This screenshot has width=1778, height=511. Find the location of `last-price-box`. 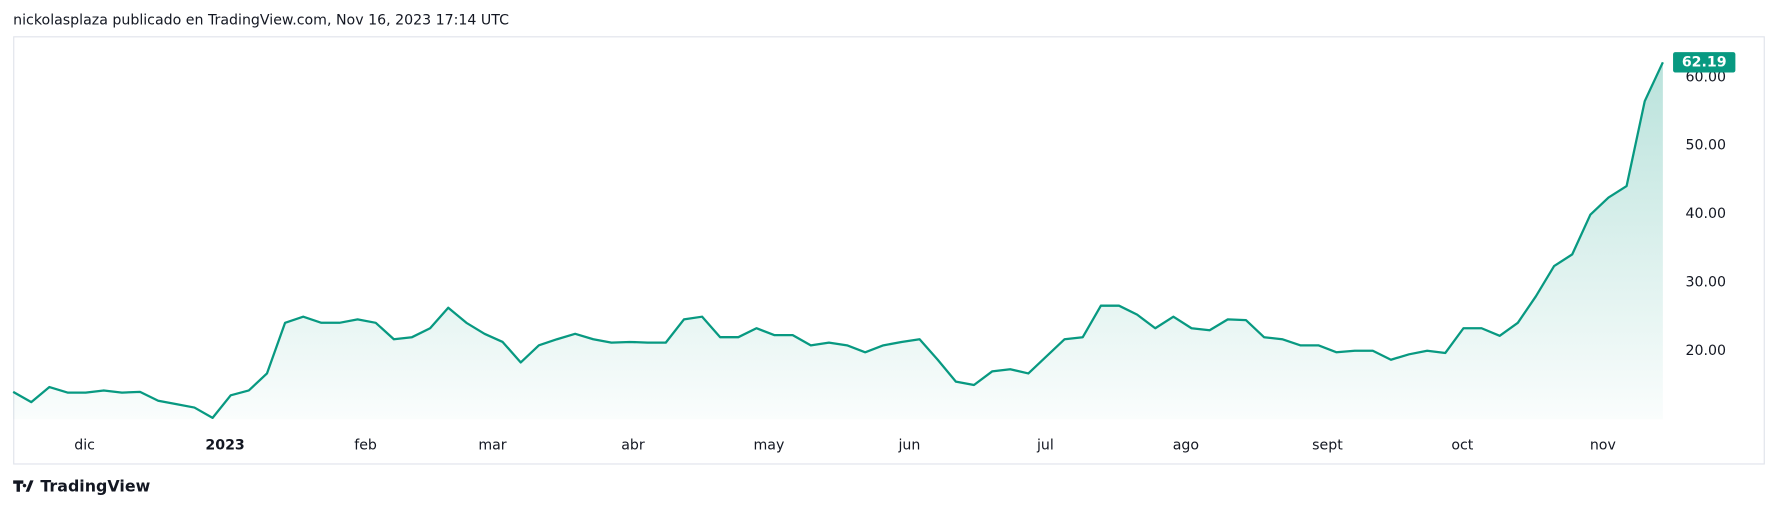

last-price-box is located at coordinates (1704, 62).